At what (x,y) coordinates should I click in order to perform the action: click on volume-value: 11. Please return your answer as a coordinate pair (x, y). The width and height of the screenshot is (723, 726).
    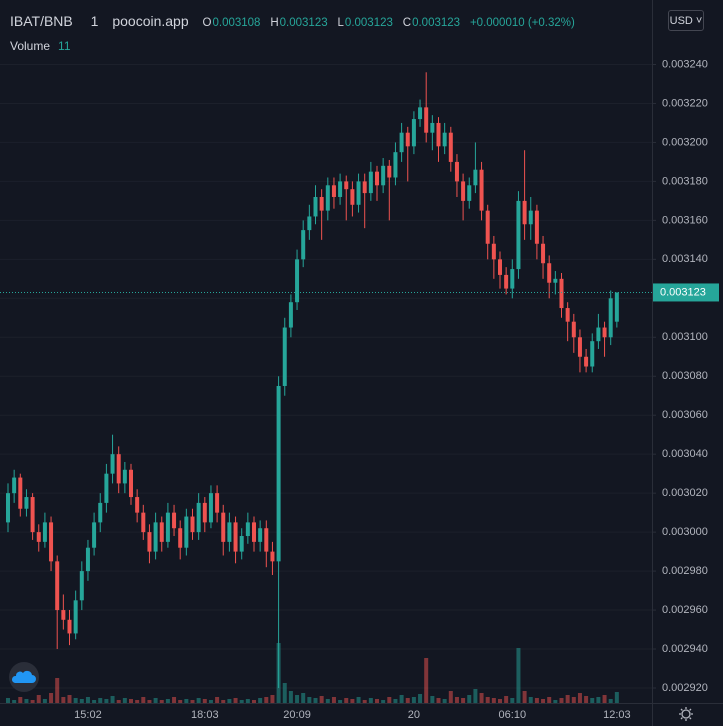
    Looking at the image, I should click on (64, 46).